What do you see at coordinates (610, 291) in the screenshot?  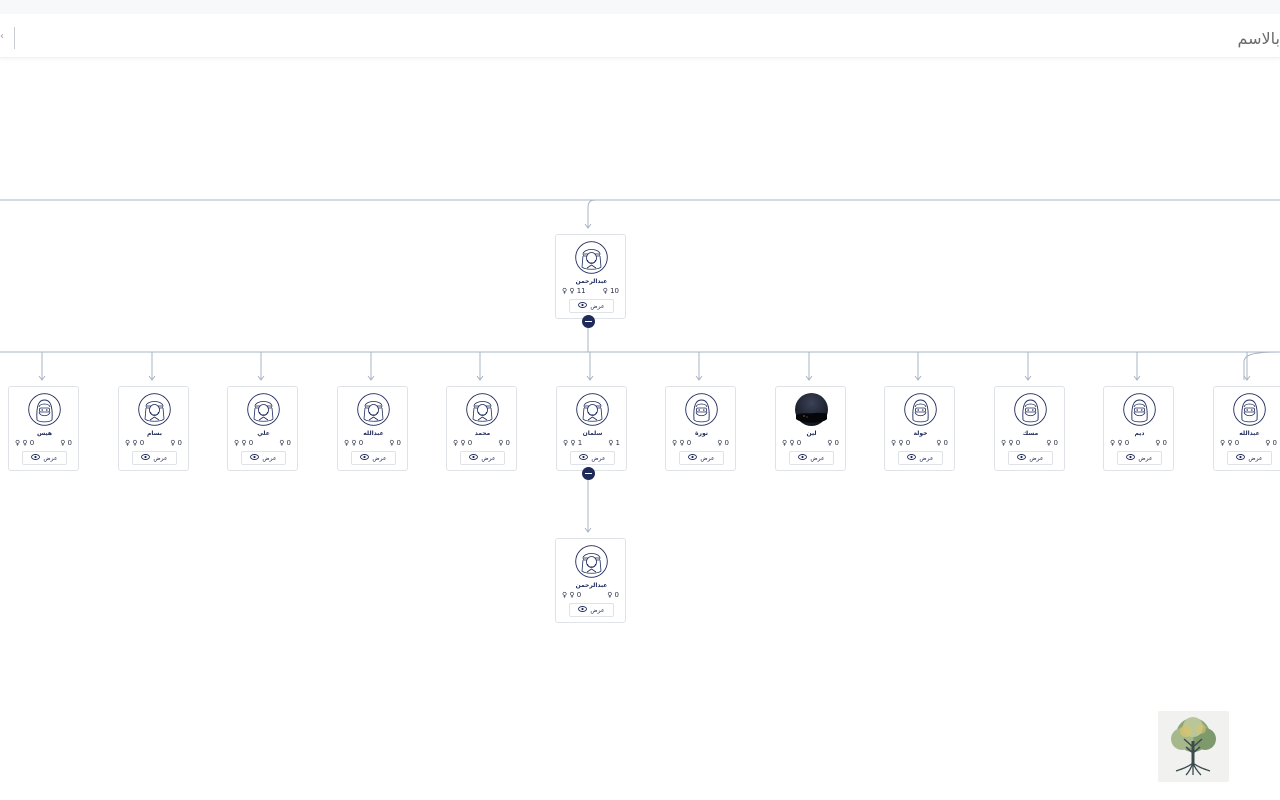 I see `children-count: ♀ 10` at bounding box center [610, 291].